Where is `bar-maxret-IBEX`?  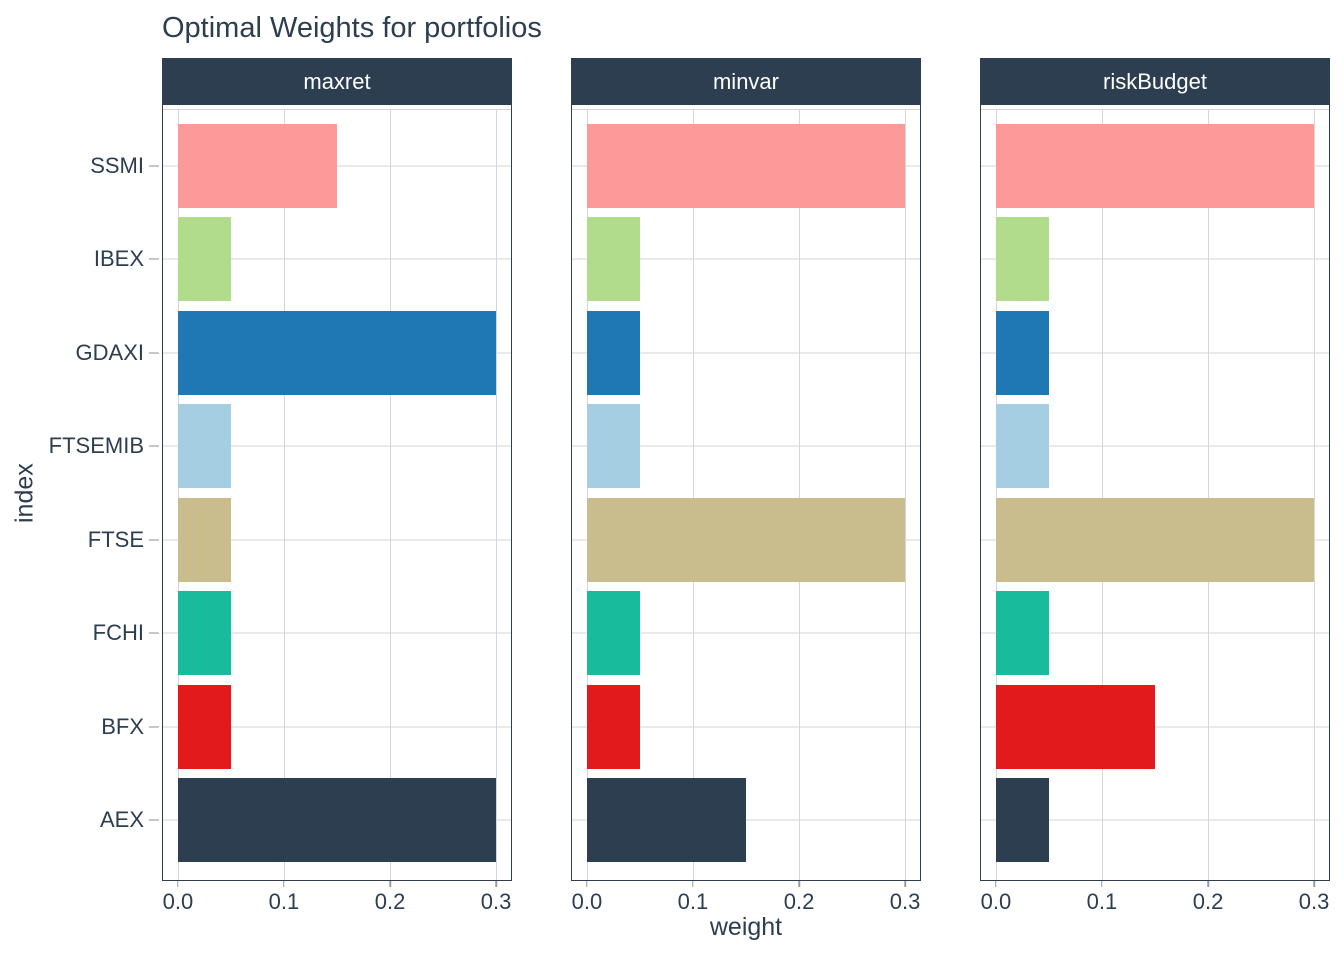 bar-maxret-IBEX is located at coordinates (204, 259).